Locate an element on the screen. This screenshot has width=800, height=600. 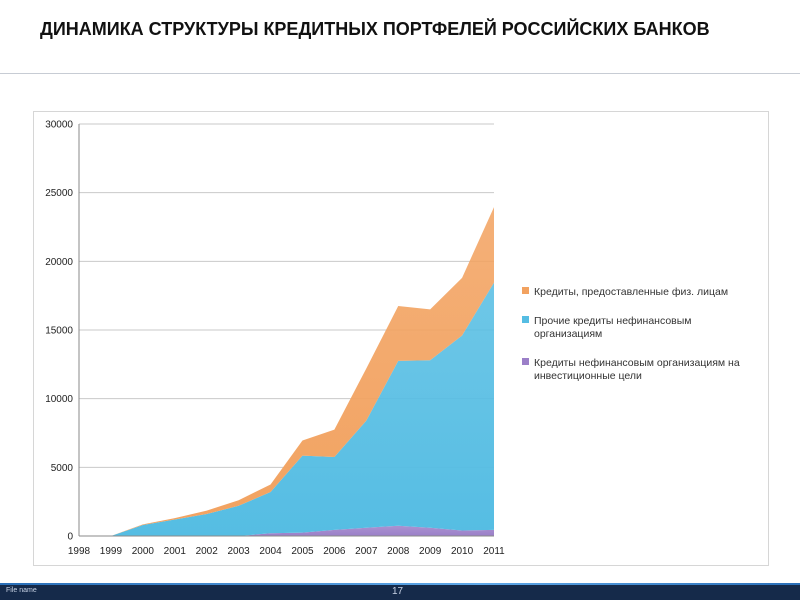
x-tick-label: 2002 is located at coordinates (207, 551).